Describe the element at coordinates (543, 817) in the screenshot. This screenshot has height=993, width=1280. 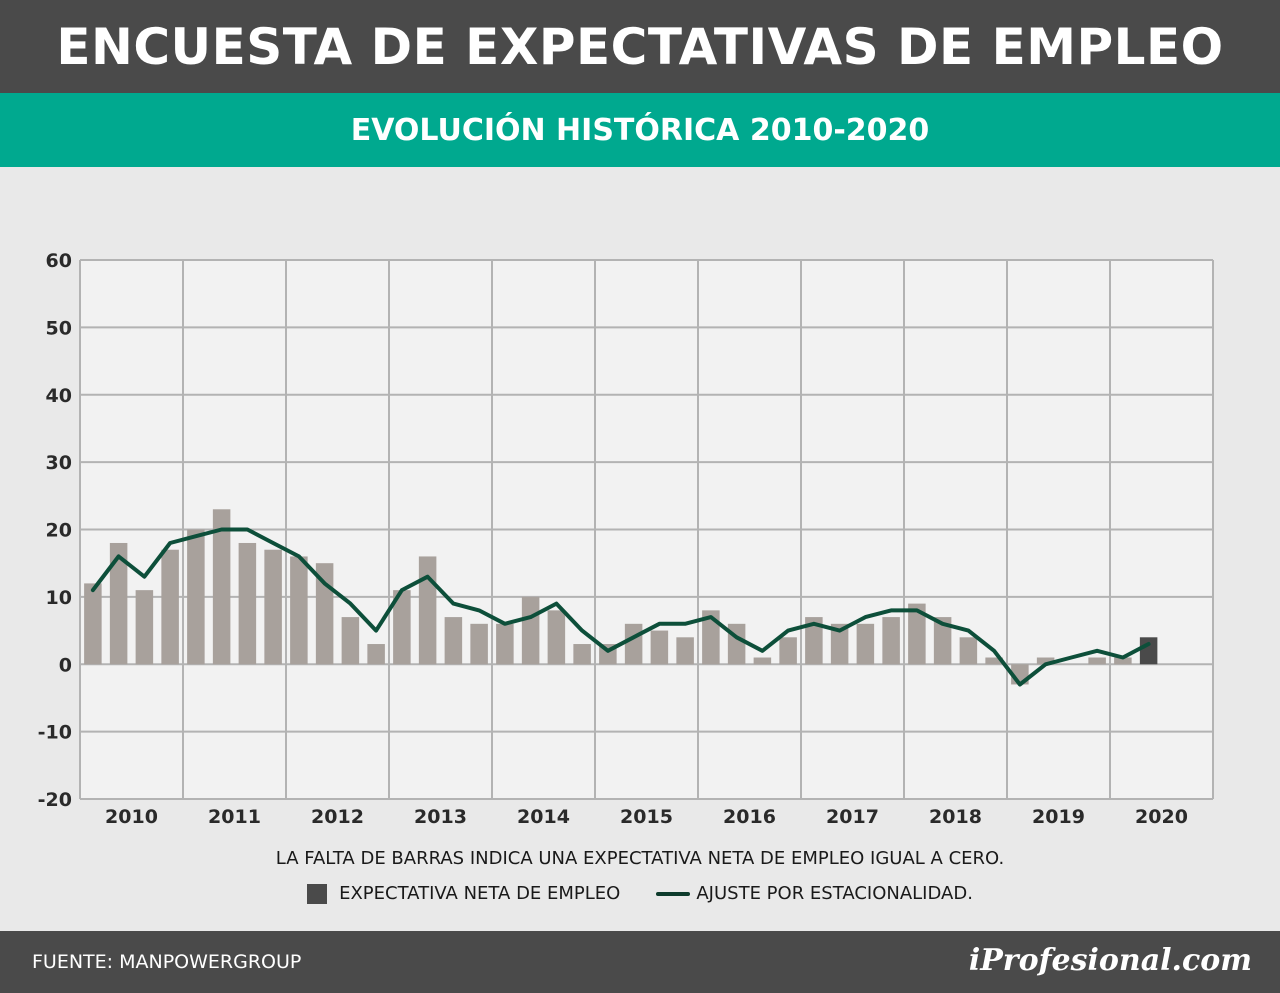
I see `x-tick-label: 2014` at that location.